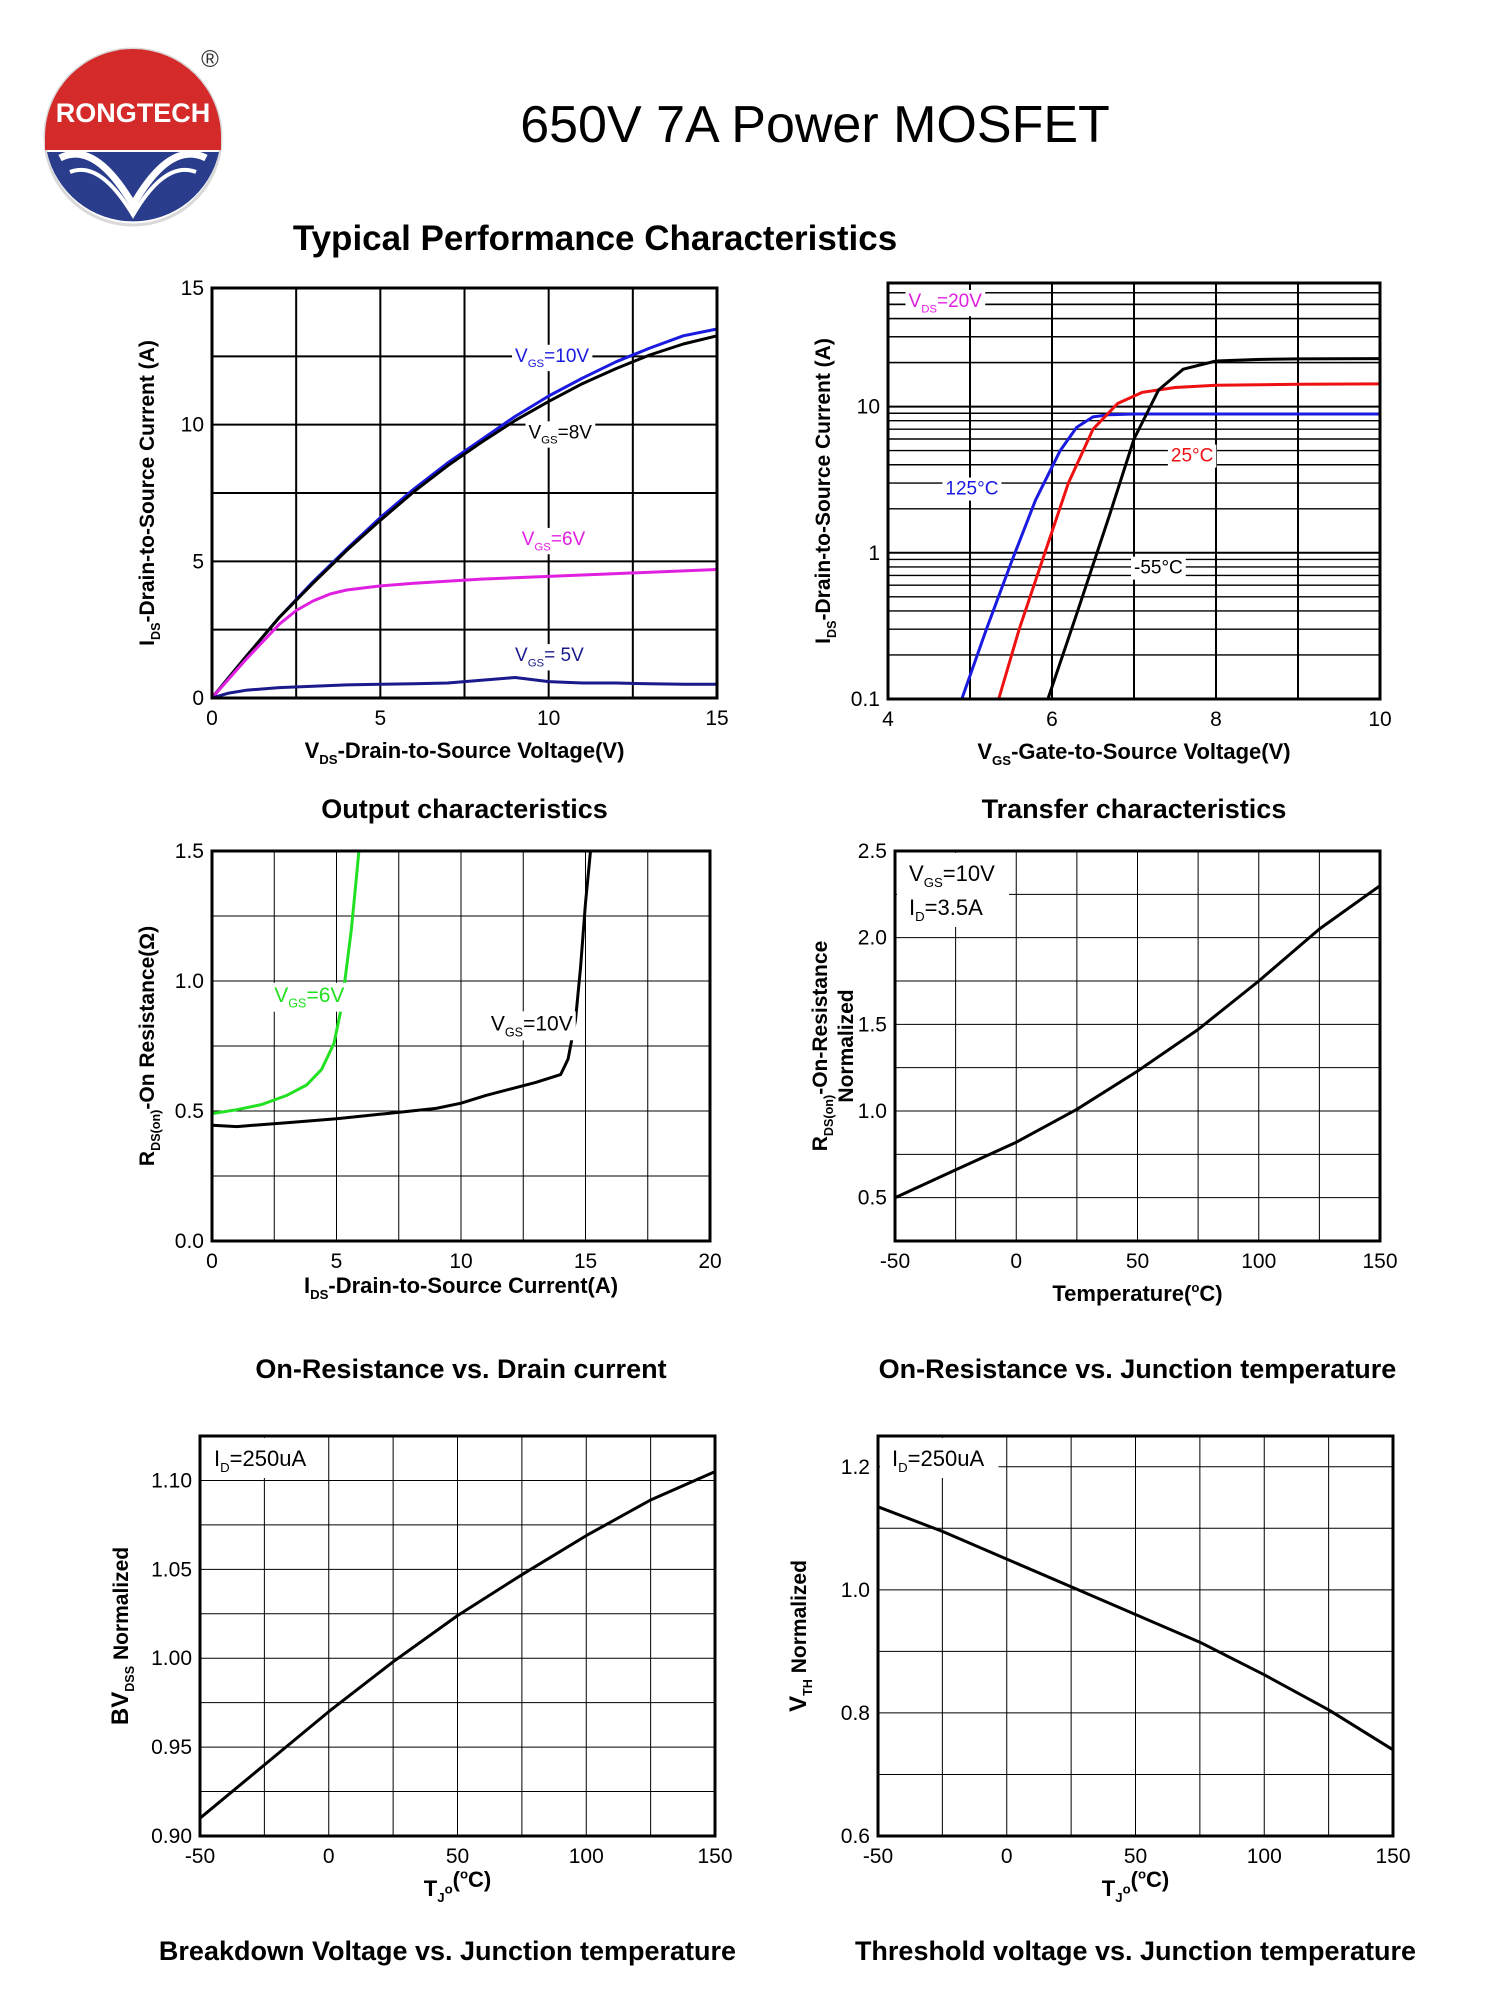 This screenshot has width=1500, height=2005. I want to click on legend-line-0: VGS=10V, so click(952, 875).